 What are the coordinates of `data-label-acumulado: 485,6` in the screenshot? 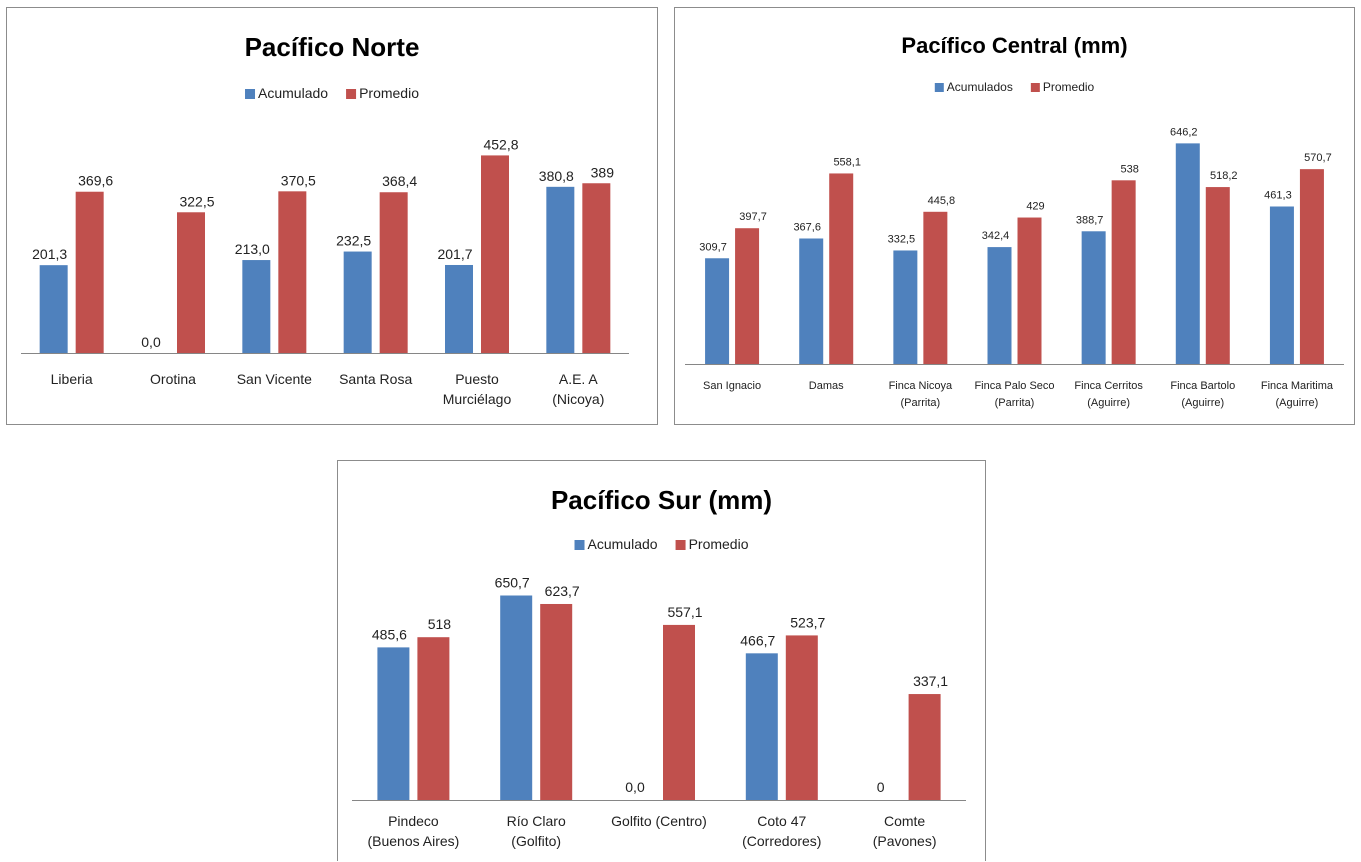 It's located at (389, 634).